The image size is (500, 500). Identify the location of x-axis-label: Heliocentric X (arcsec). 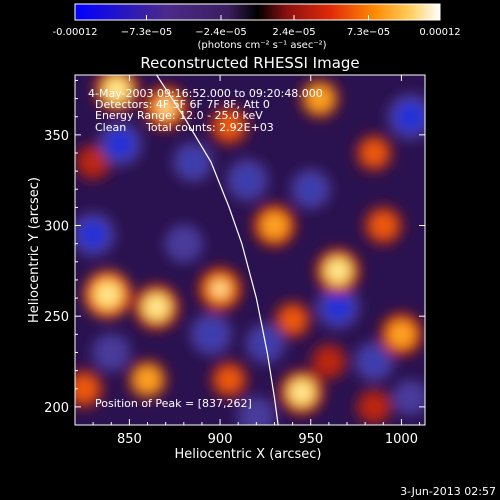
(248, 454).